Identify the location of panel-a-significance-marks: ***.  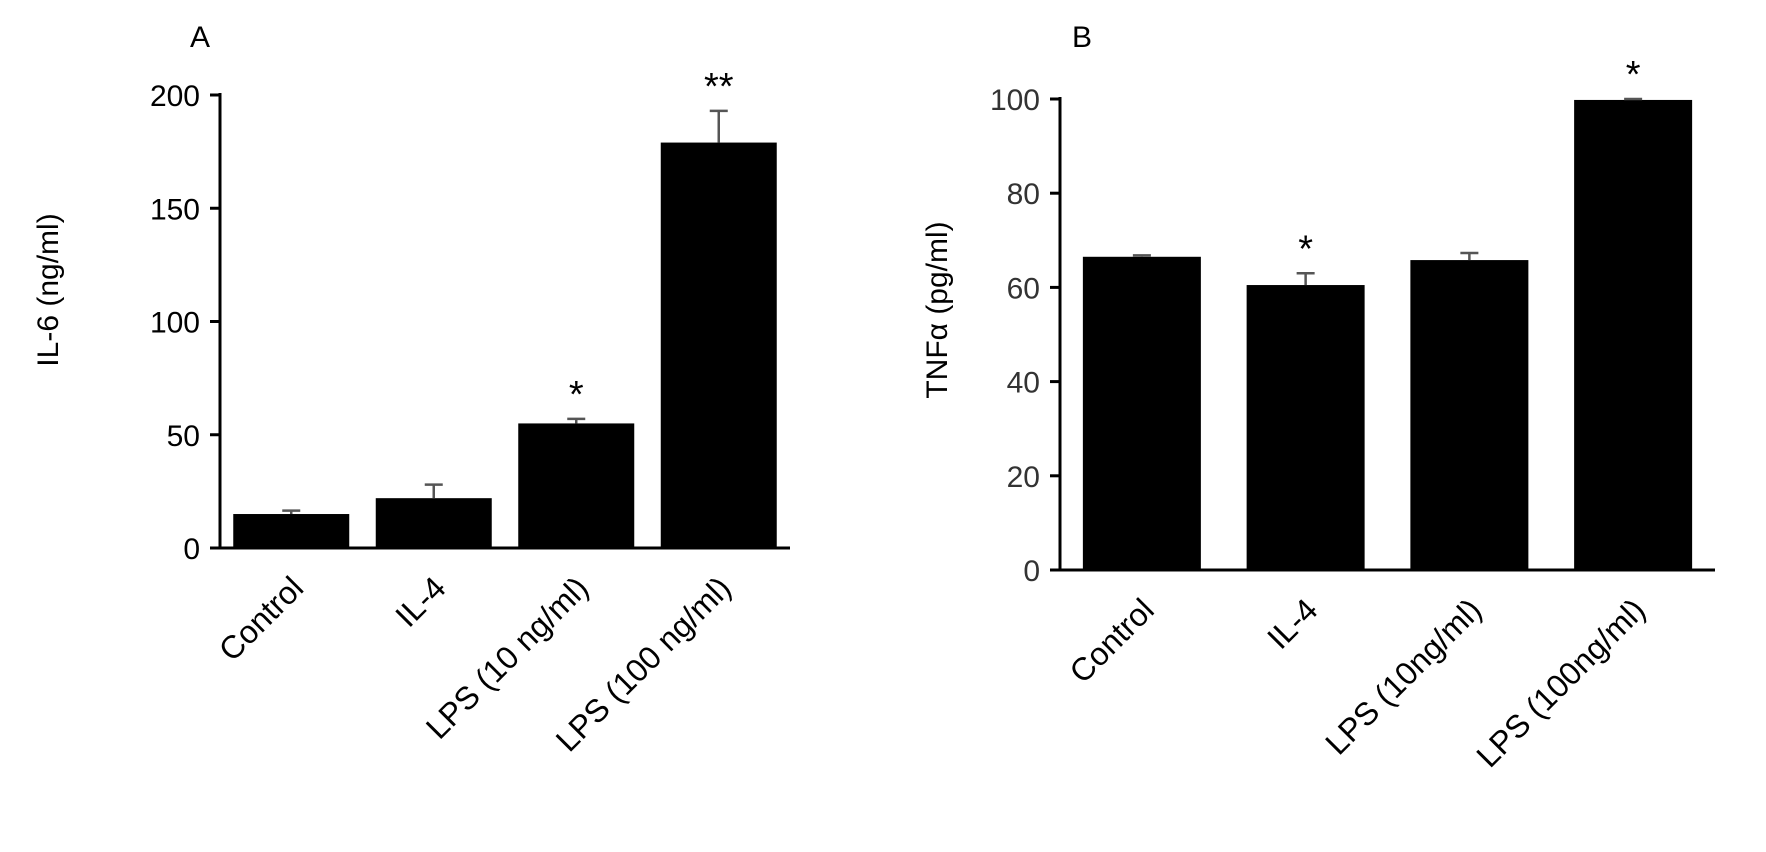
(651, 241).